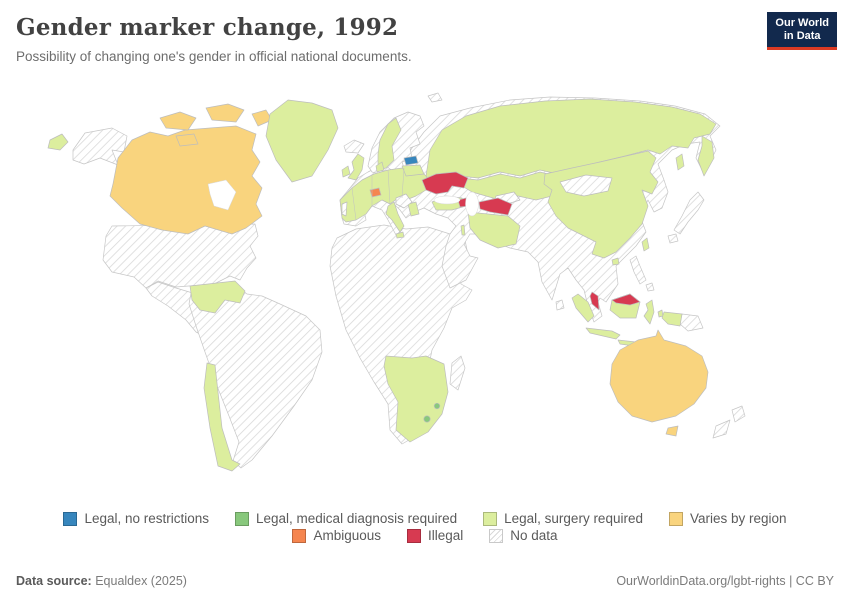 Image resolution: width=850 pixels, height=600 pixels. I want to click on legend-label-legal_surgery: Legal, surgery required, so click(573, 518).